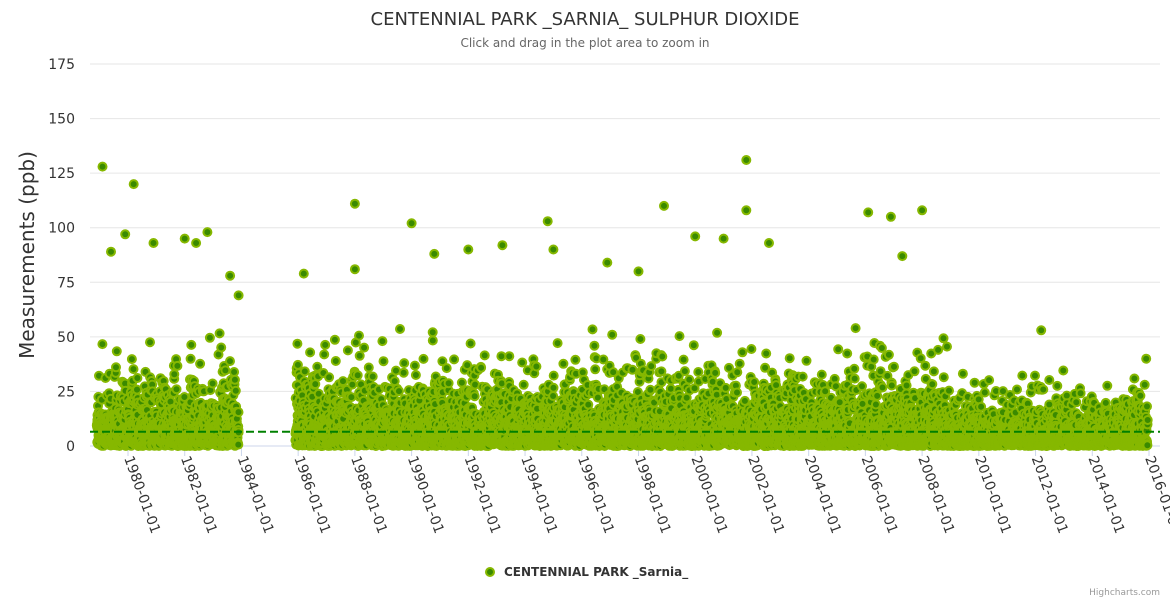  What do you see at coordinates (822, 495) in the screenshot?
I see `x-tick-label: 2004-01-01` at bounding box center [822, 495].